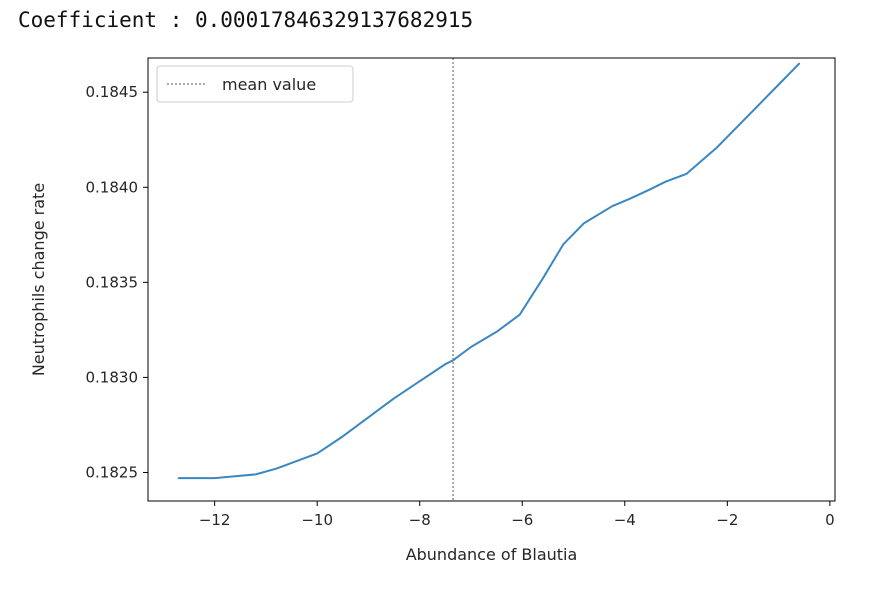 The height and width of the screenshot is (592, 878). I want to click on y-tick-label: 0.1845, so click(112, 92).